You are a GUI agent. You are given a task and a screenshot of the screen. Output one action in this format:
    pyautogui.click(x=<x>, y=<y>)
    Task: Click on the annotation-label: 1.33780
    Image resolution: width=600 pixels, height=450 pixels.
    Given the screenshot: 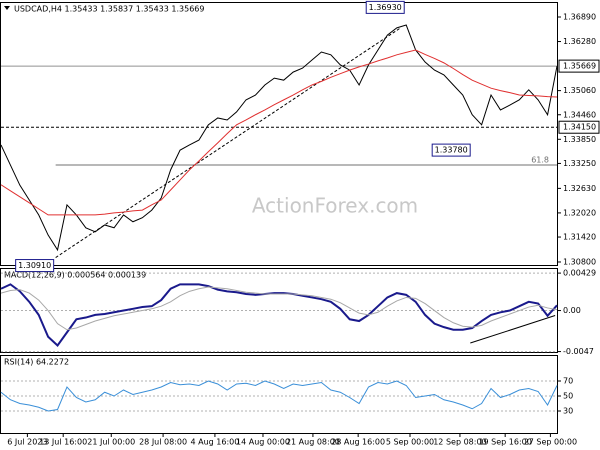 What is the action you would take?
    pyautogui.click(x=451, y=150)
    